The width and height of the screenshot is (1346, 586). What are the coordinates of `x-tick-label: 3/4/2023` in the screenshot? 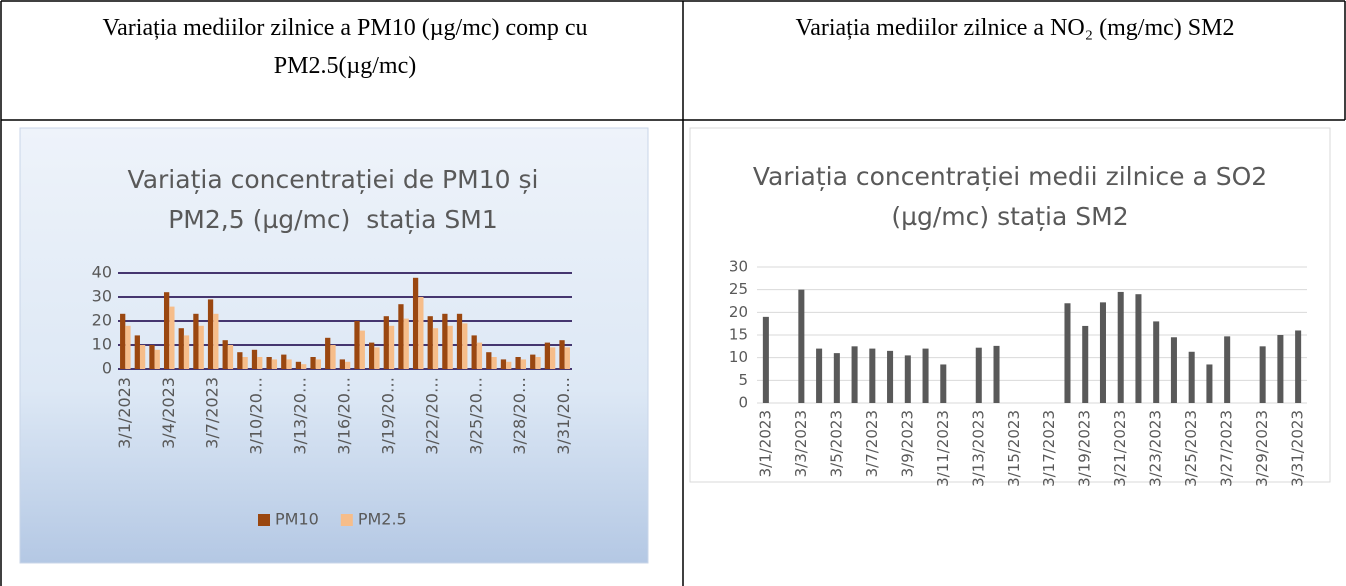 It's located at (168, 413).